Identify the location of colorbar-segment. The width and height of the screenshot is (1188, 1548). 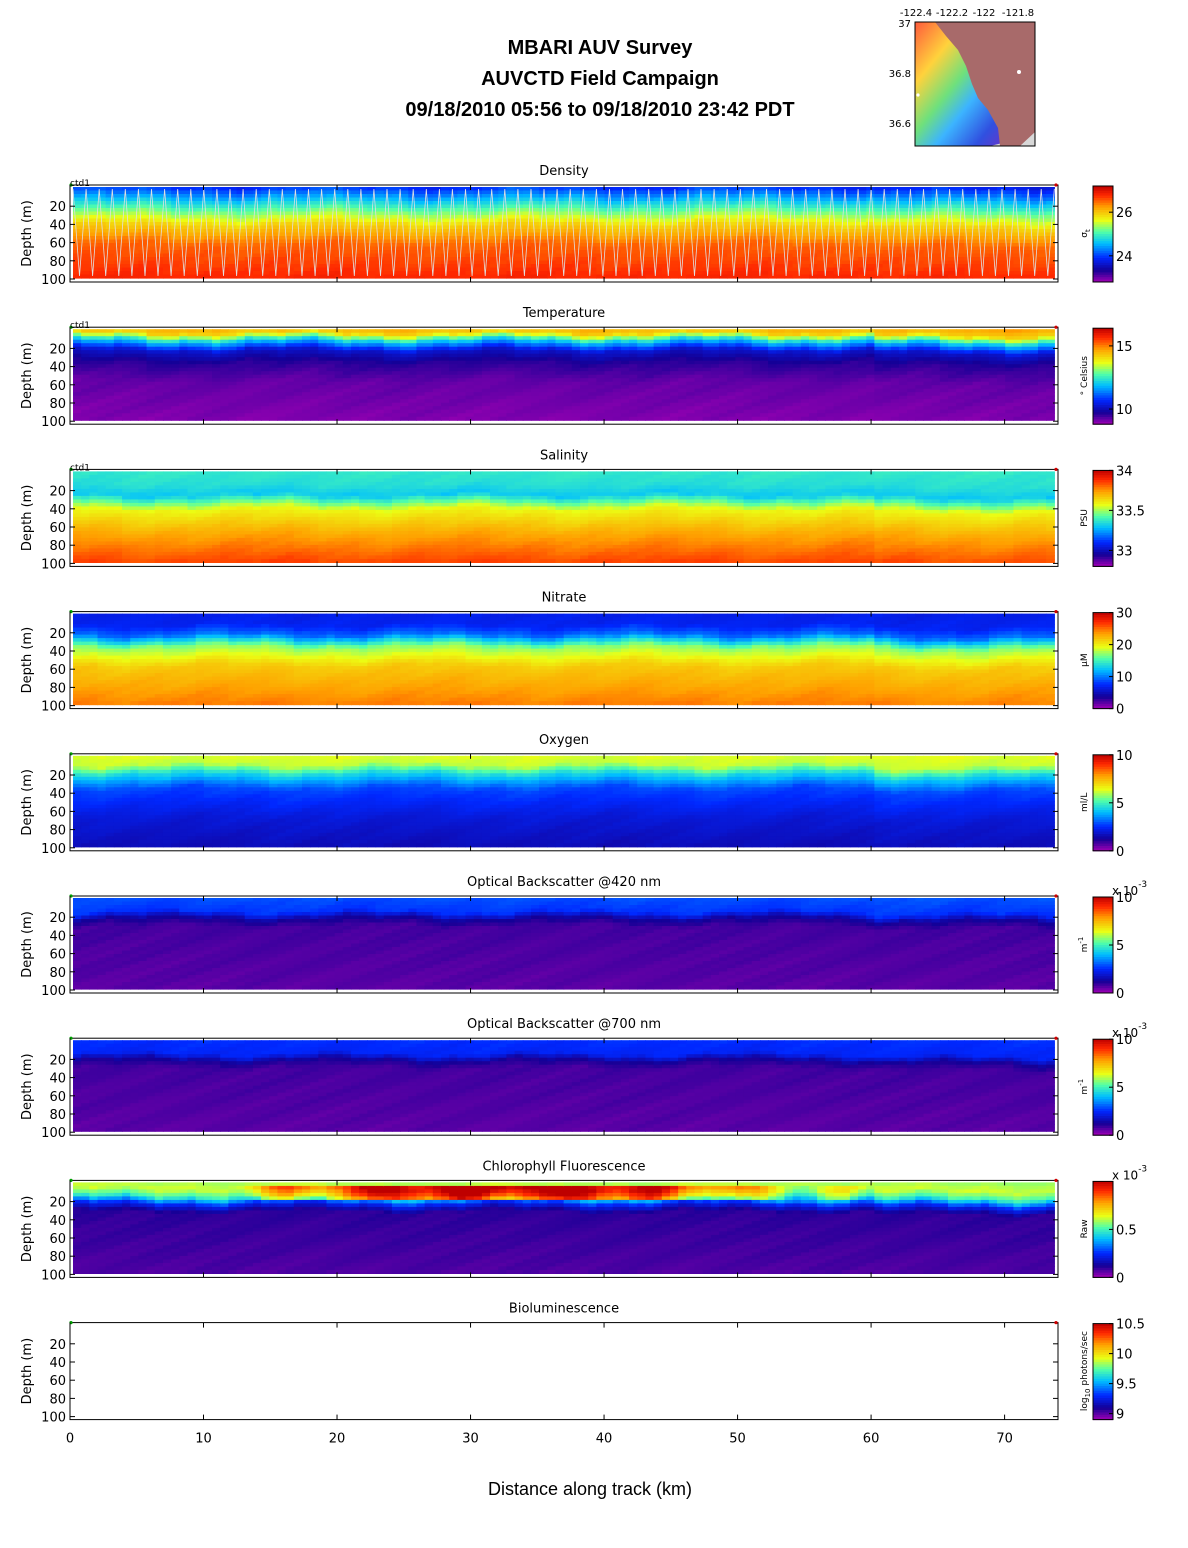
(1103, 255).